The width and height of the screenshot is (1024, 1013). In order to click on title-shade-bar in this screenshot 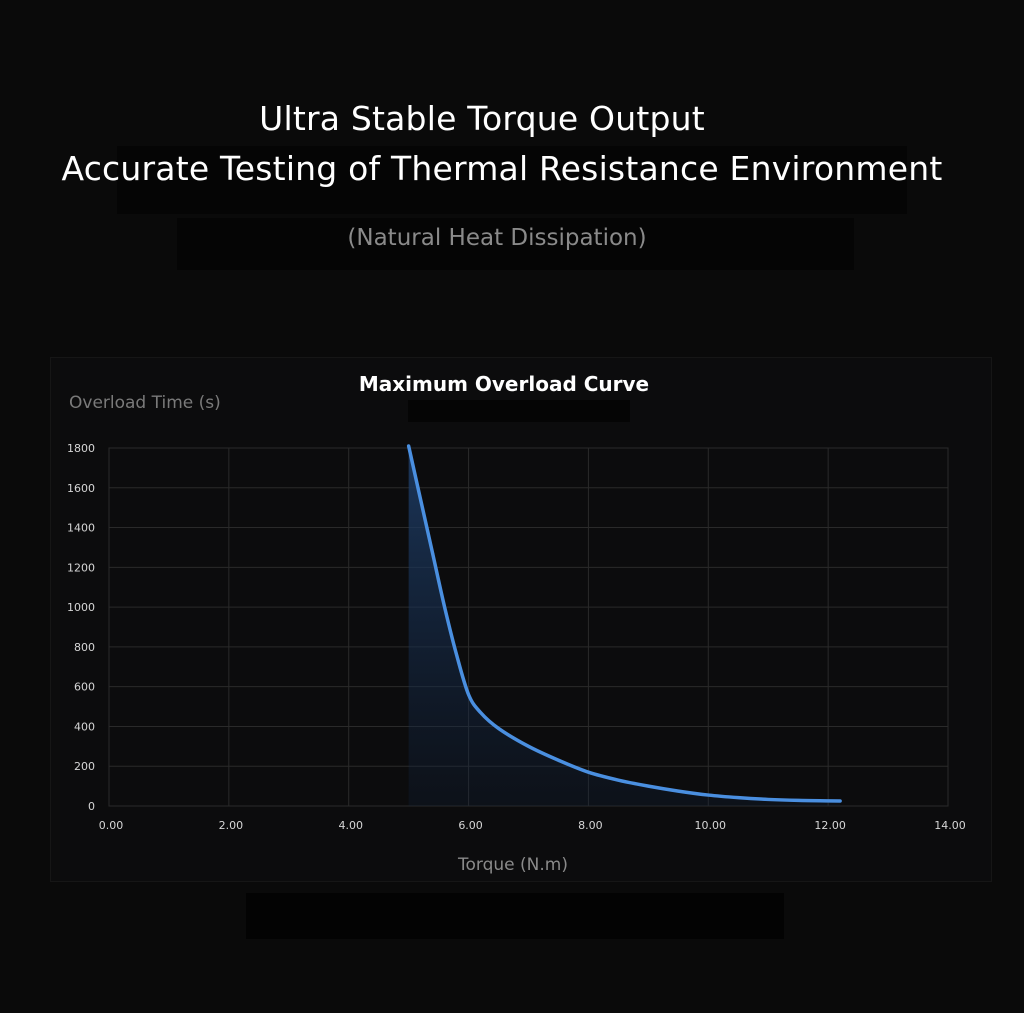, I will do `click(512, 180)`.